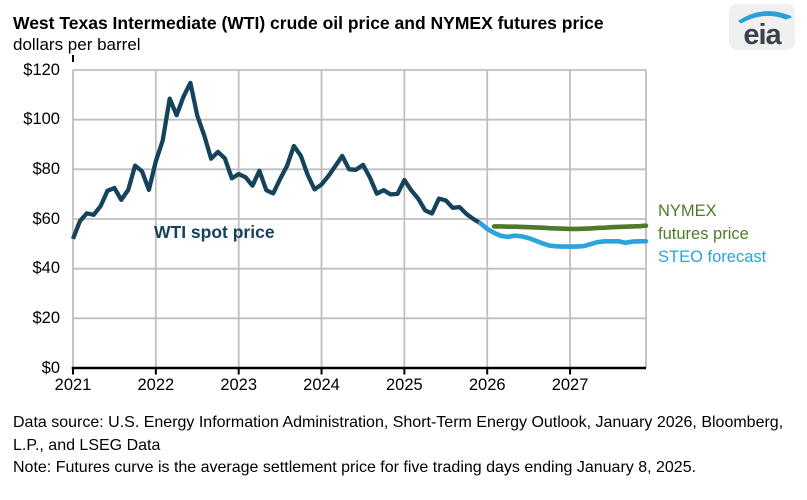 The image size is (807, 500). What do you see at coordinates (570, 227) in the screenshot?
I see `nymex-futures-price-line` at bounding box center [570, 227].